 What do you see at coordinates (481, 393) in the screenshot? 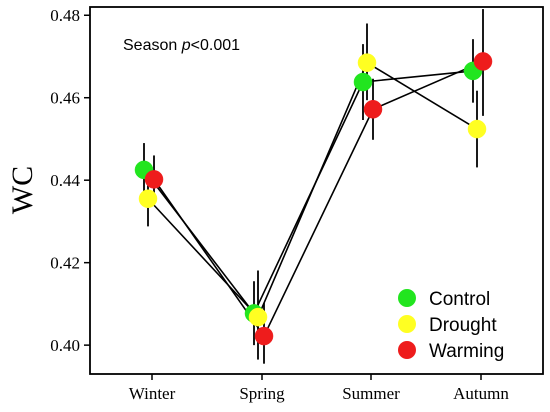
I see `x-tick-label: Autumn` at bounding box center [481, 393].